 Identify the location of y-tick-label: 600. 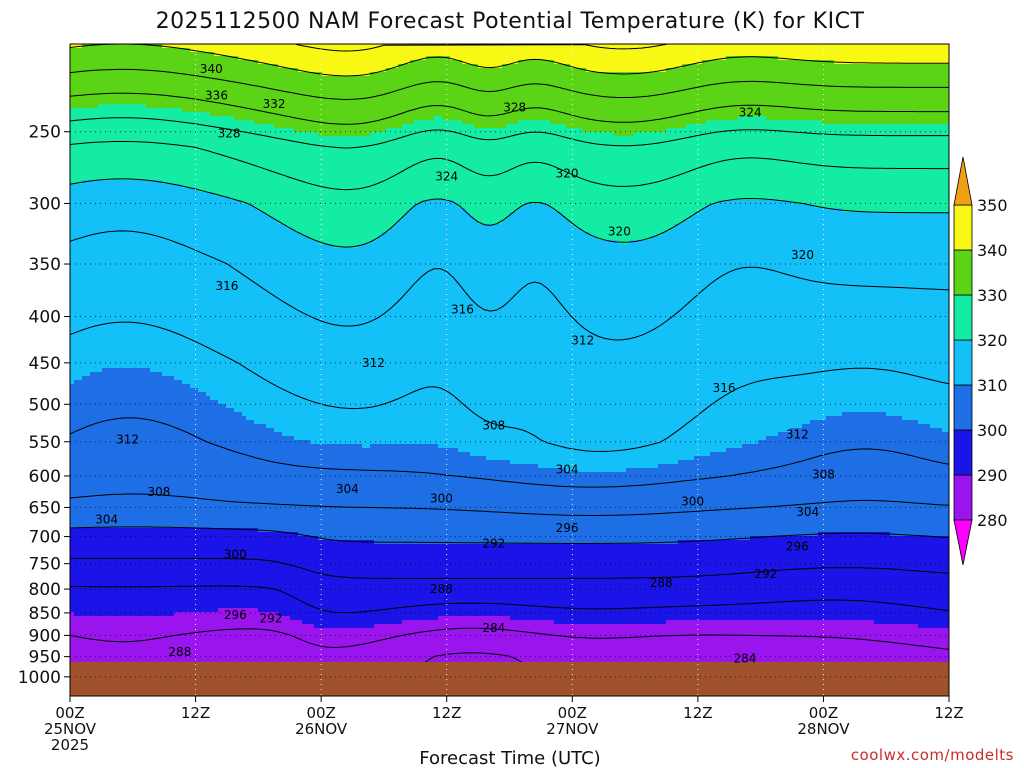
(45, 477).